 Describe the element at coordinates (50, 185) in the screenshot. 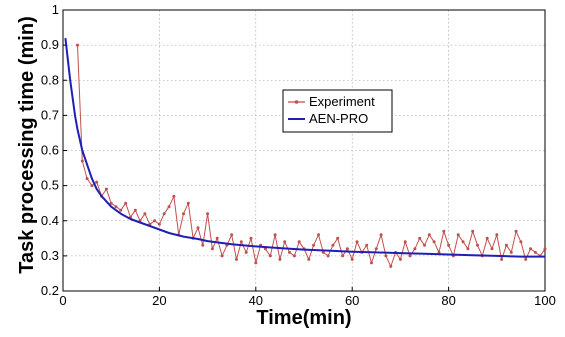

I see `y-tick-label: 0.5` at that location.